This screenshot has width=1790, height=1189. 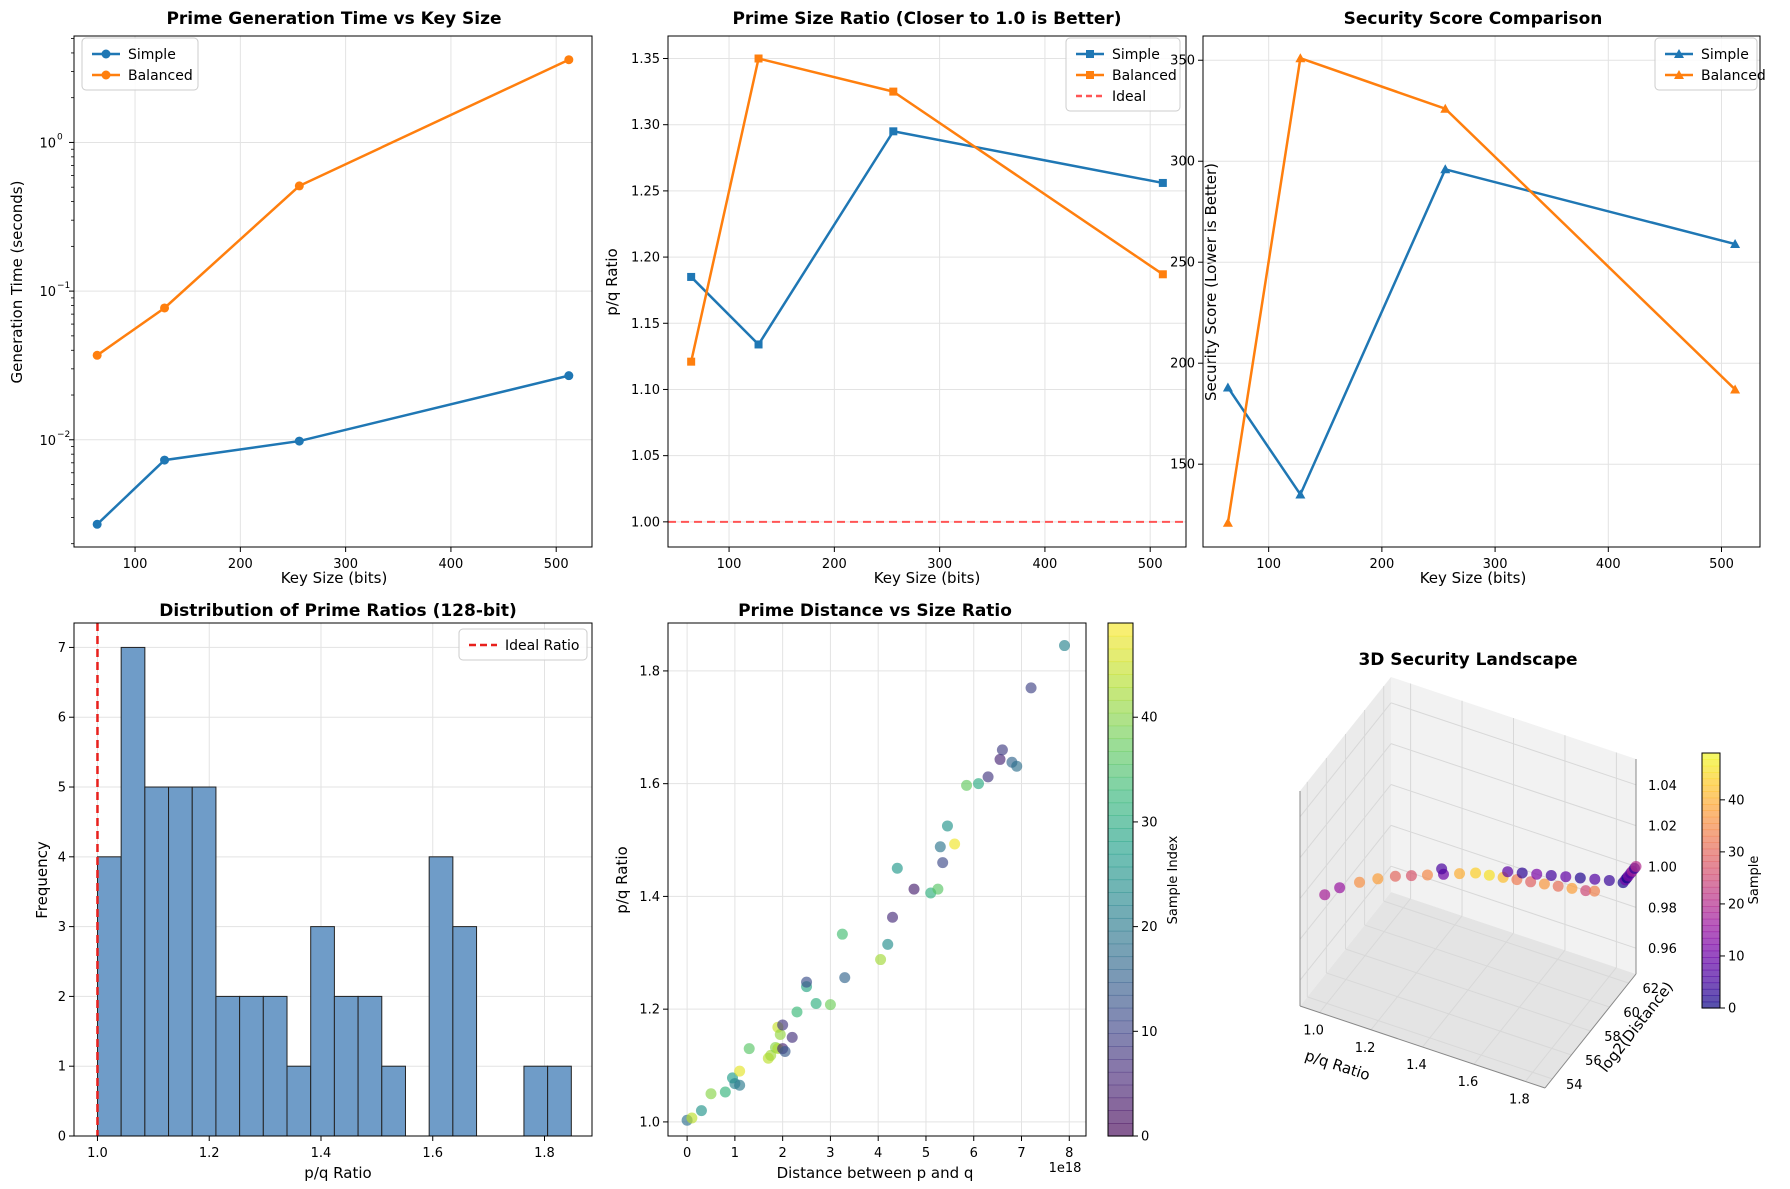 What do you see at coordinates (1145, 1137) in the screenshot?
I see `panel5-cbar-label-0: 0` at bounding box center [1145, 1137].